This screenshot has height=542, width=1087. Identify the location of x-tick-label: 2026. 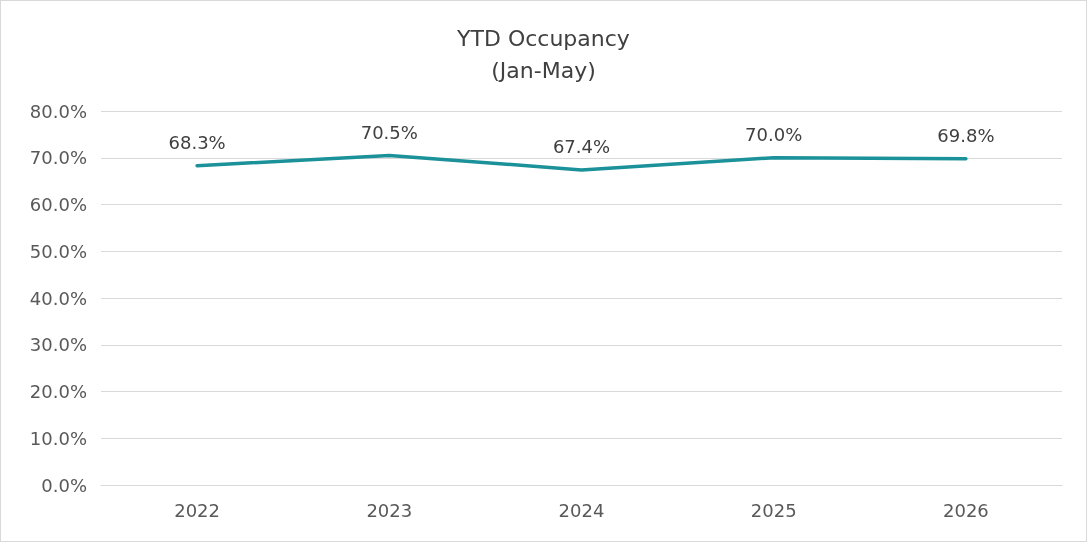
(965, 510).